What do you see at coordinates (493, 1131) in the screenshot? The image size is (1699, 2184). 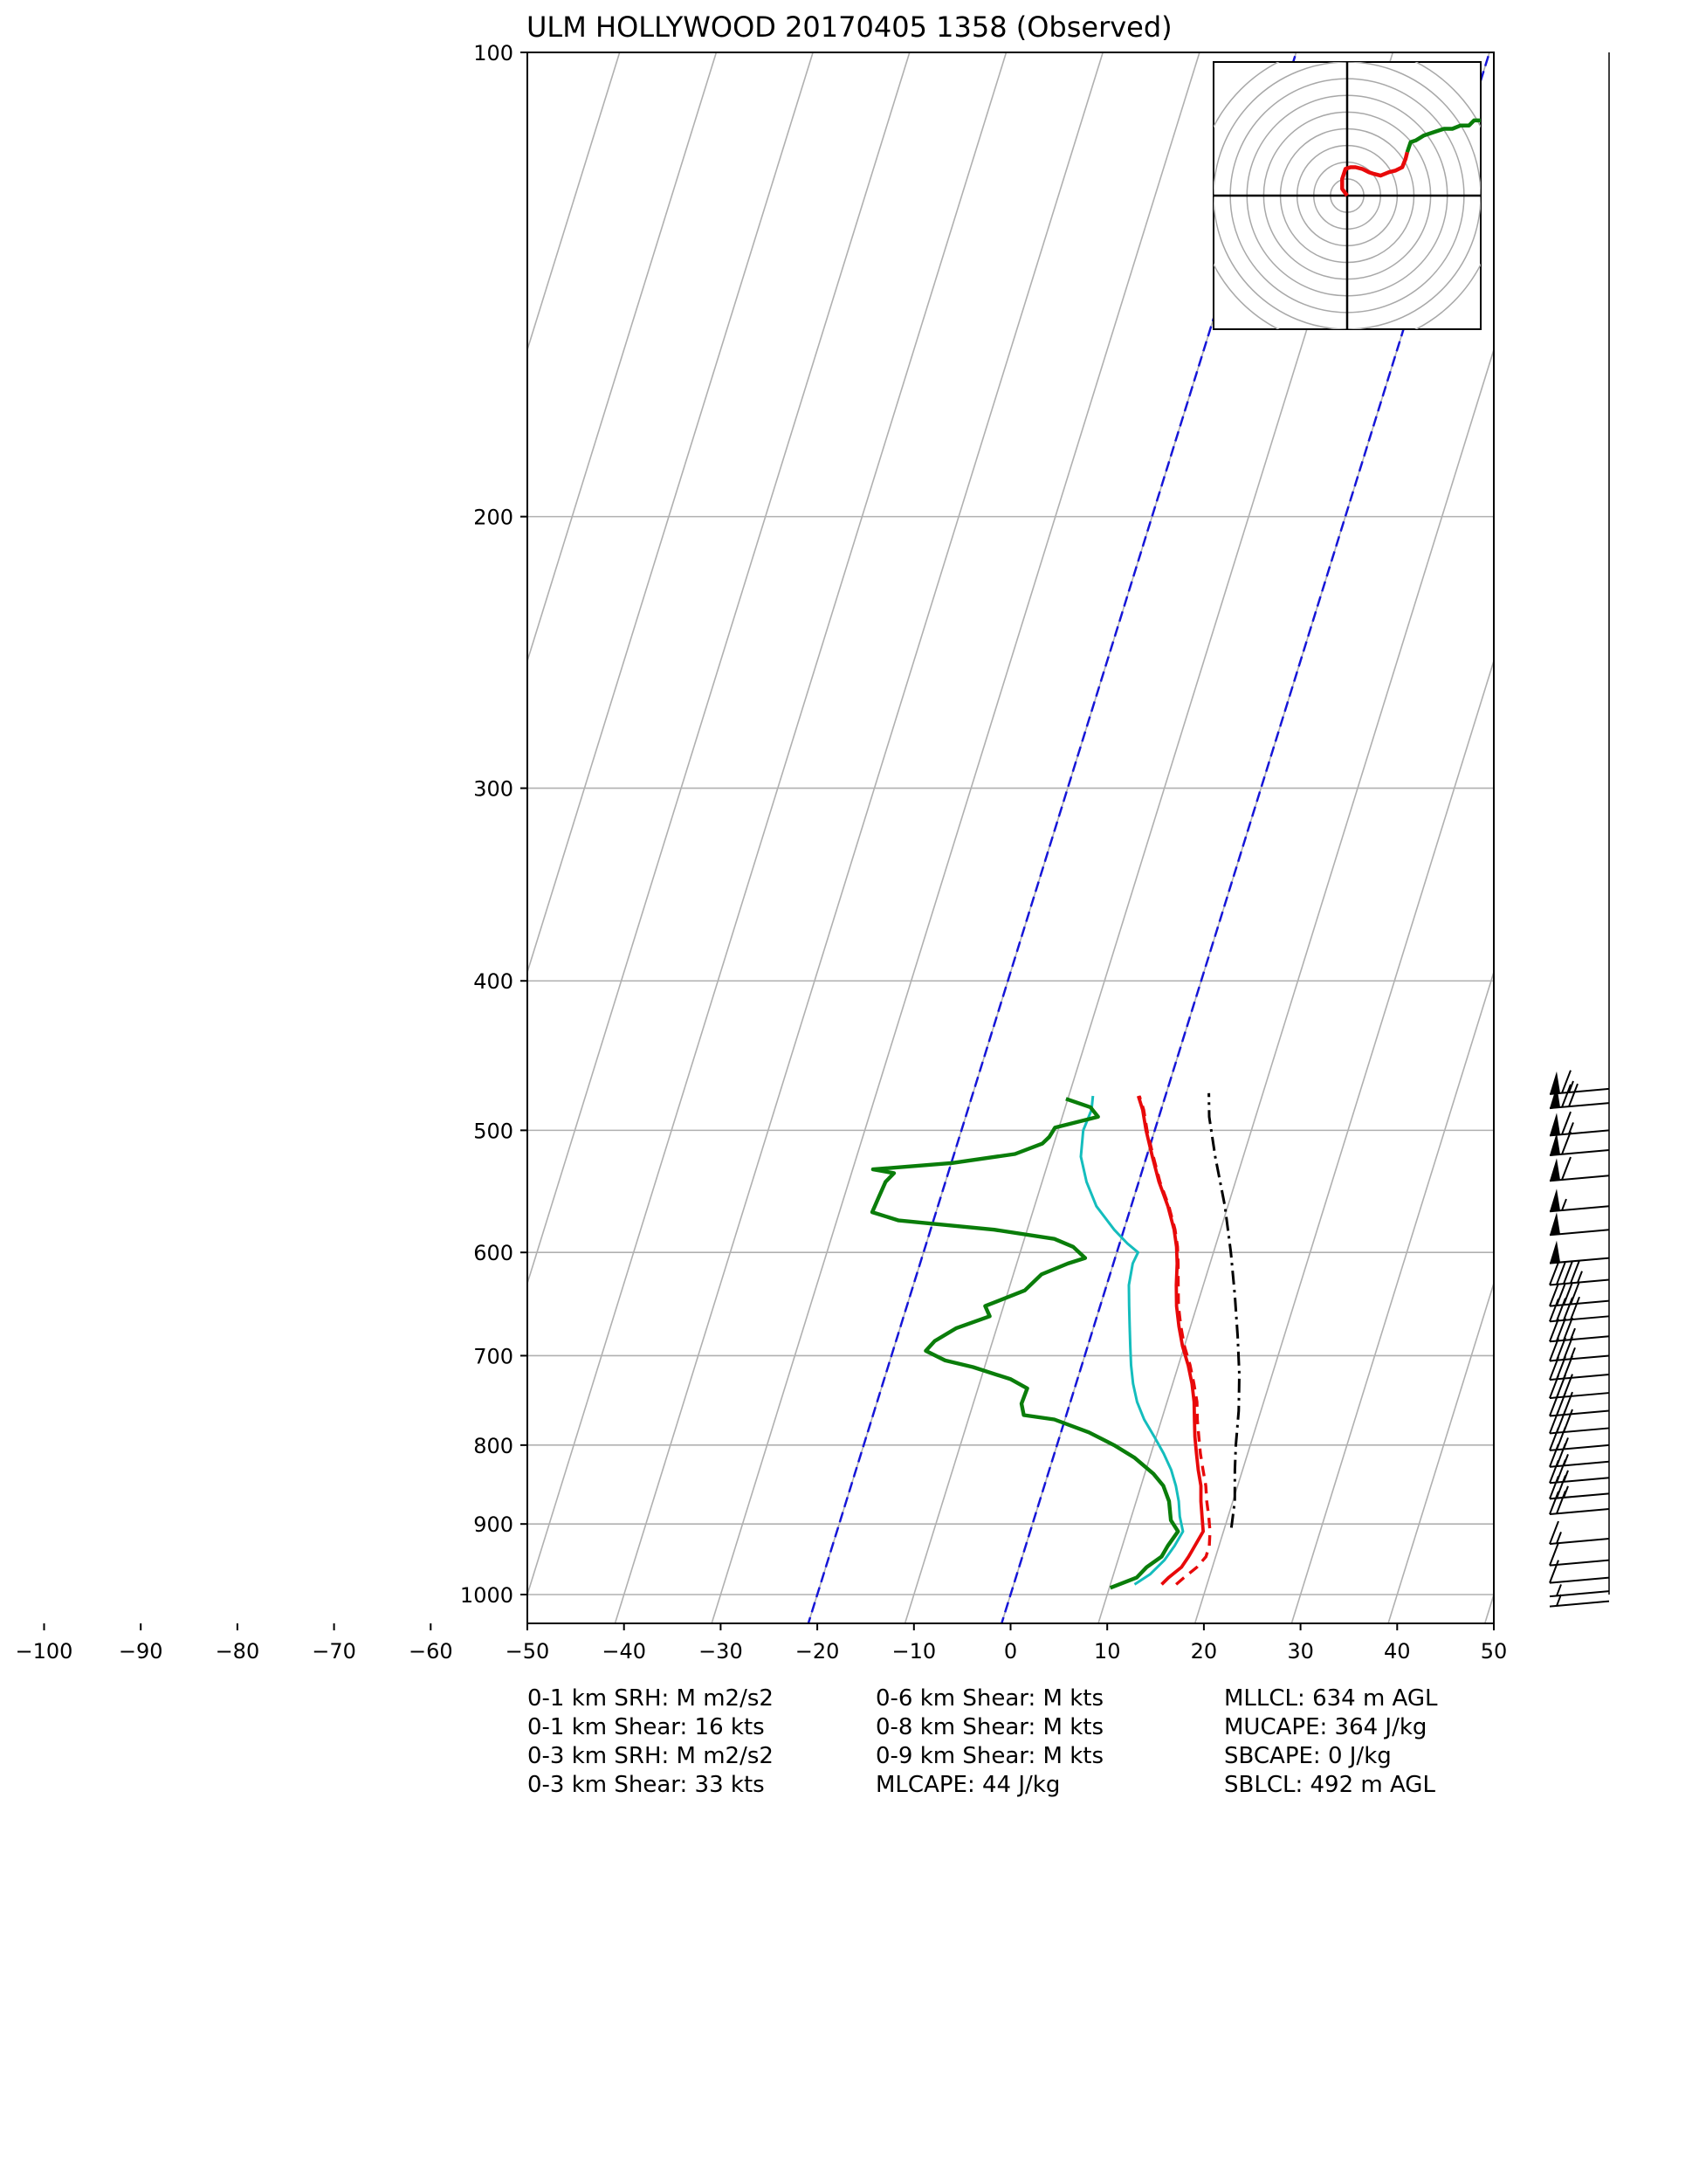 I see `y-tick-label: 500` at bounding box center [493, 1131].